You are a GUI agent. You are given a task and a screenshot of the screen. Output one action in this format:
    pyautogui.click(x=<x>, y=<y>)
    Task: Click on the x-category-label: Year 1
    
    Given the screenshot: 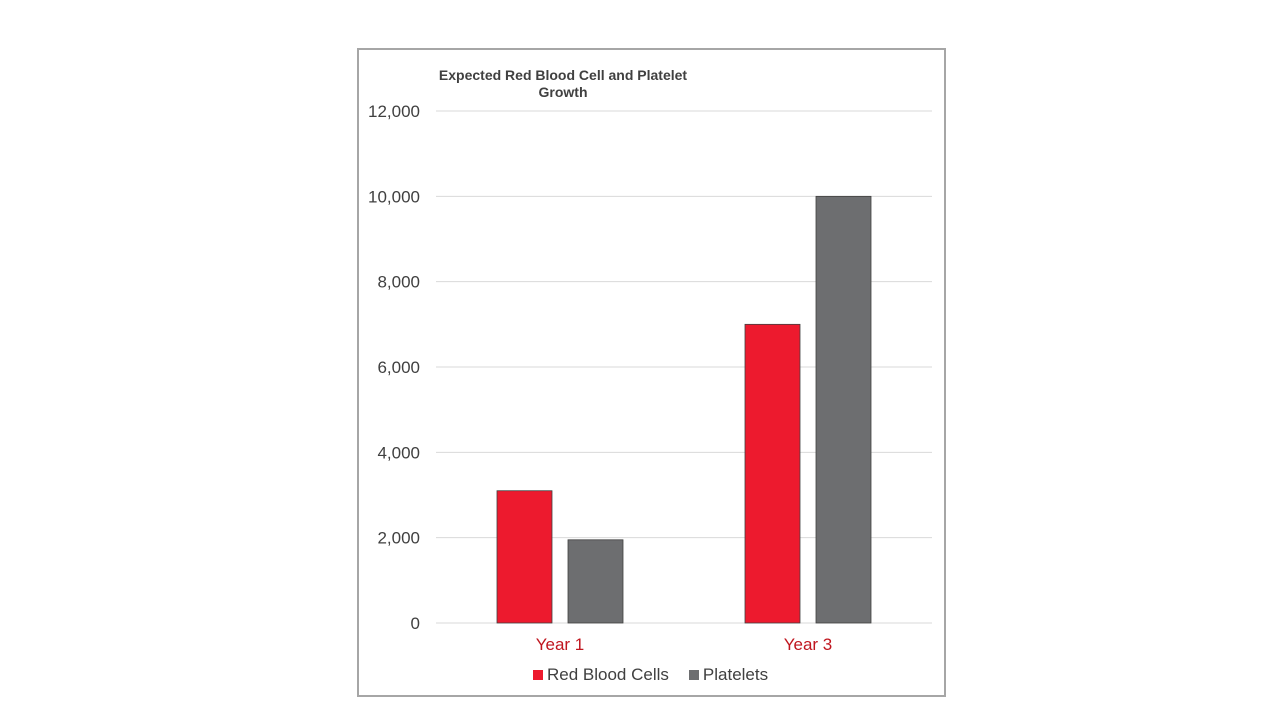 What is the action you would take?
    pyautogui.click(x=560, y=644)
    